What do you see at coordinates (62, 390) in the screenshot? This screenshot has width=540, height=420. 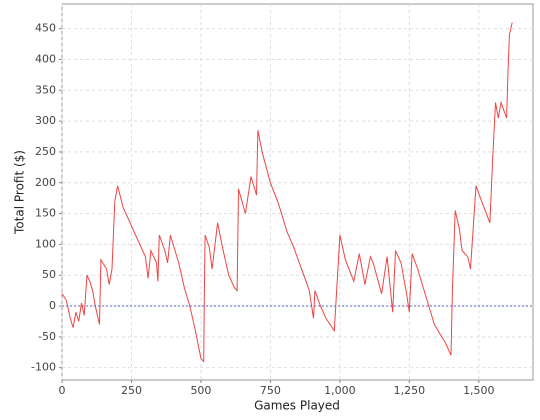 I see `x-tick-label: 0` at bounding box center [62, 390].